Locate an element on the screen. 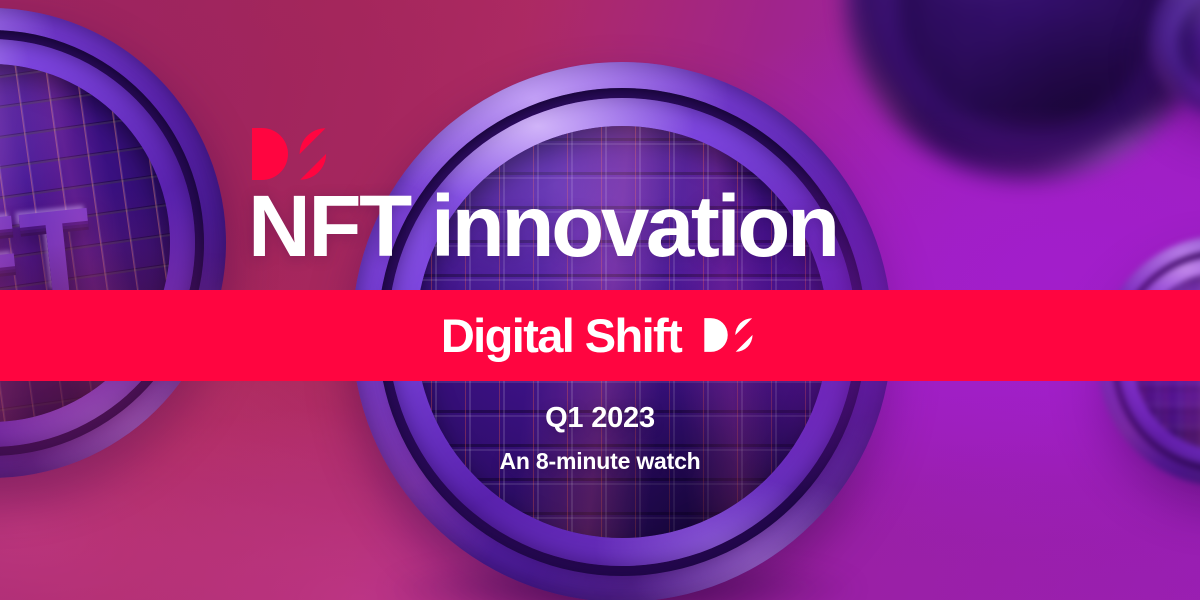 The image size is (1200, 600). page-title: NFT innovation is located at coordinates (724, 226).